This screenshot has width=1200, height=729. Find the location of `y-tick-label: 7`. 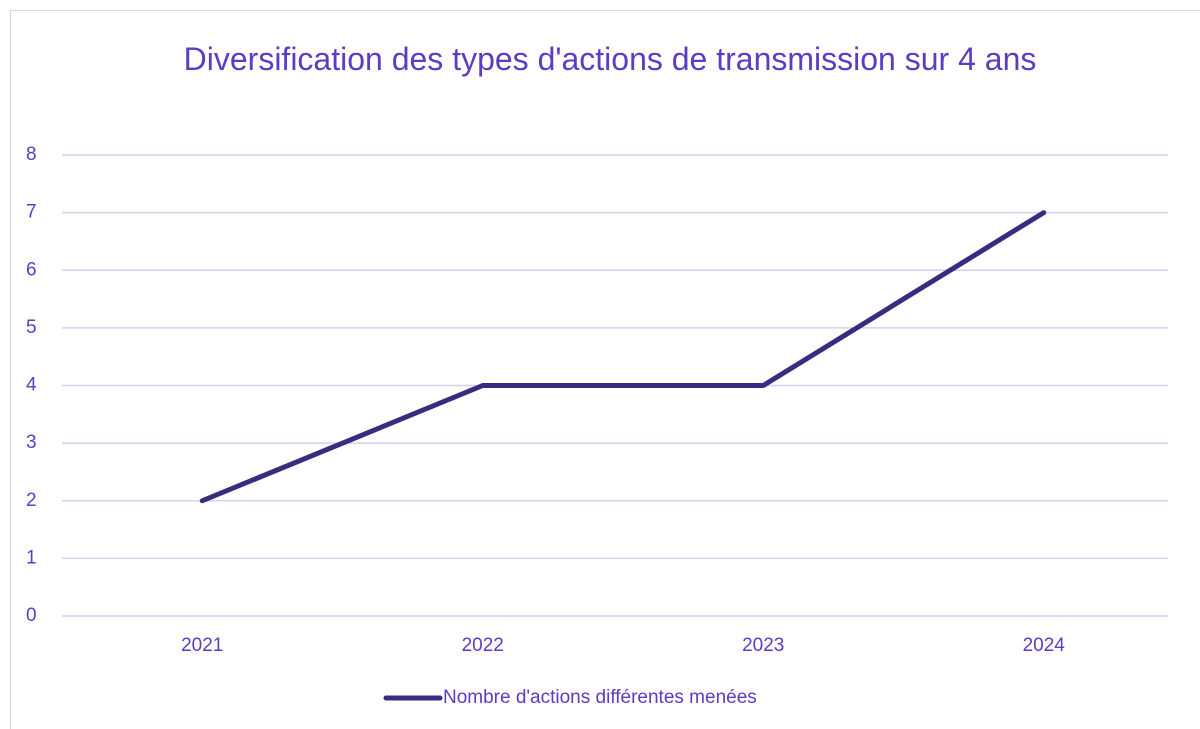

y-tick-label: 7 is located at coordinates (31, 212).